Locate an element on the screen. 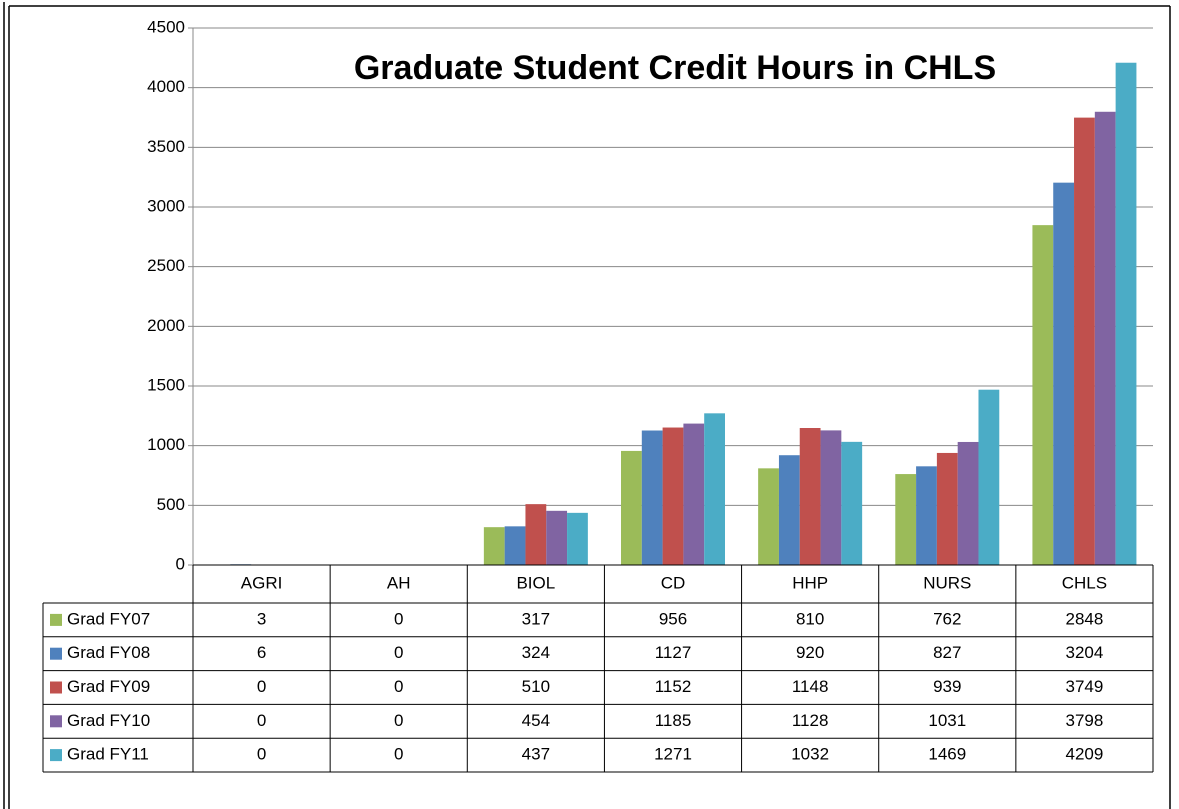 The height and width of the screenshot is (809, 1179). table-value: 1127 is located at coordinates (673, 652).